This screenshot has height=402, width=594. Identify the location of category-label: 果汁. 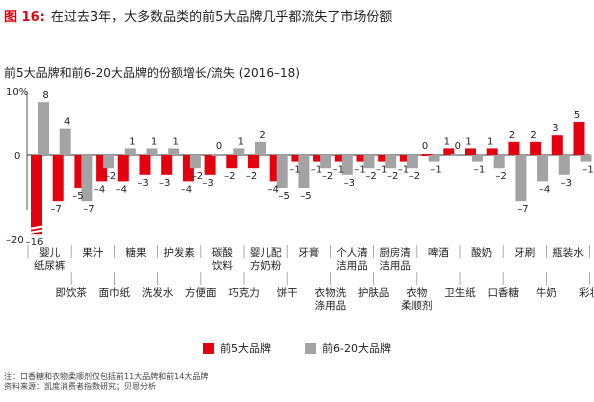
(92, 252).